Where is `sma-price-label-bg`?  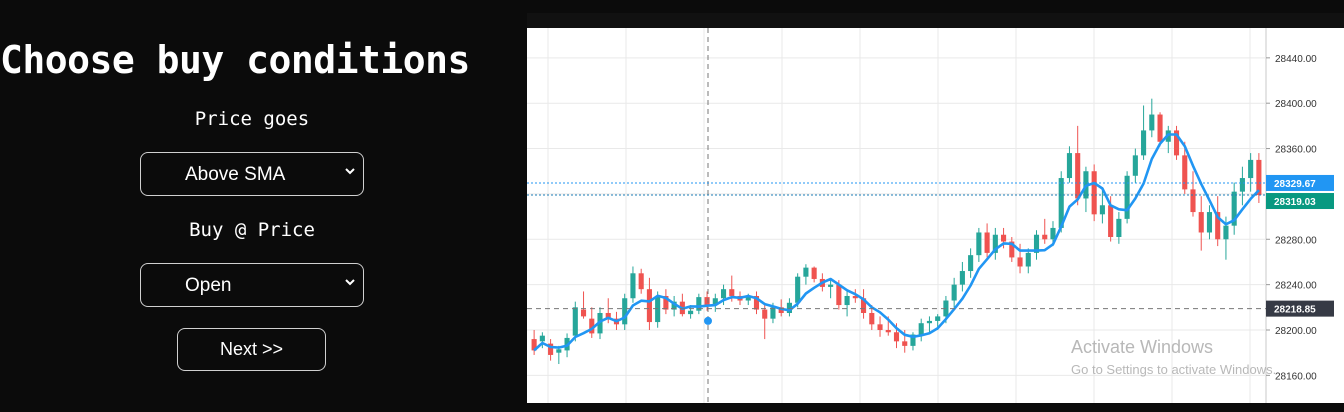 sma-price-label-bg is located at coordinates (1300, 182).